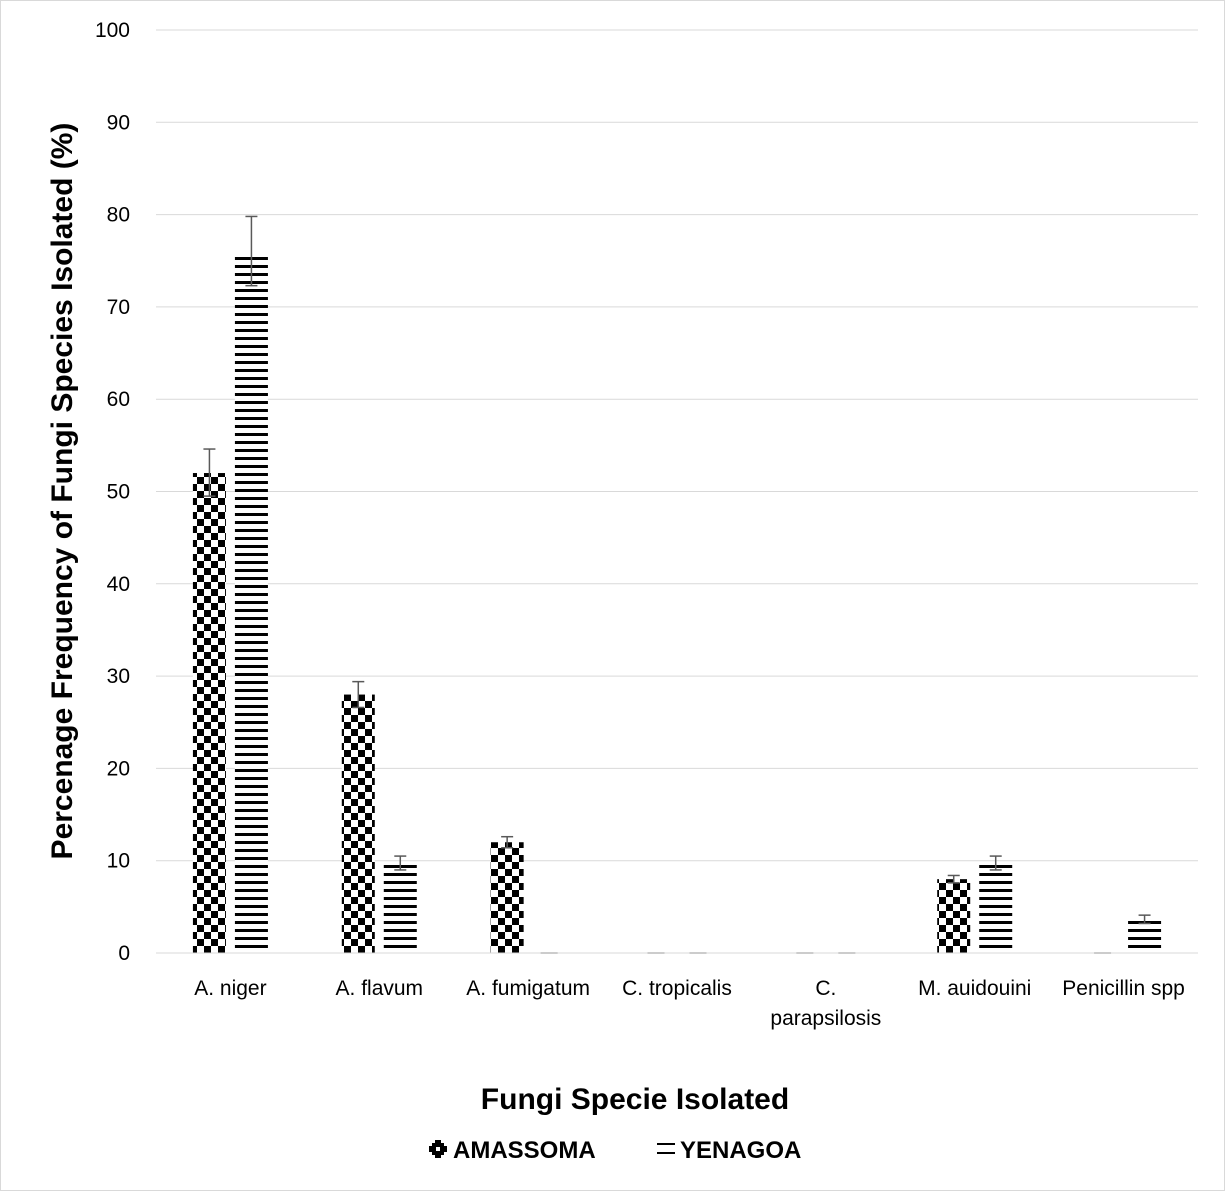 This screenshot has width=1225, height=1192. I want to click on x-category-label: C. tropicalis, so click(677, 988).